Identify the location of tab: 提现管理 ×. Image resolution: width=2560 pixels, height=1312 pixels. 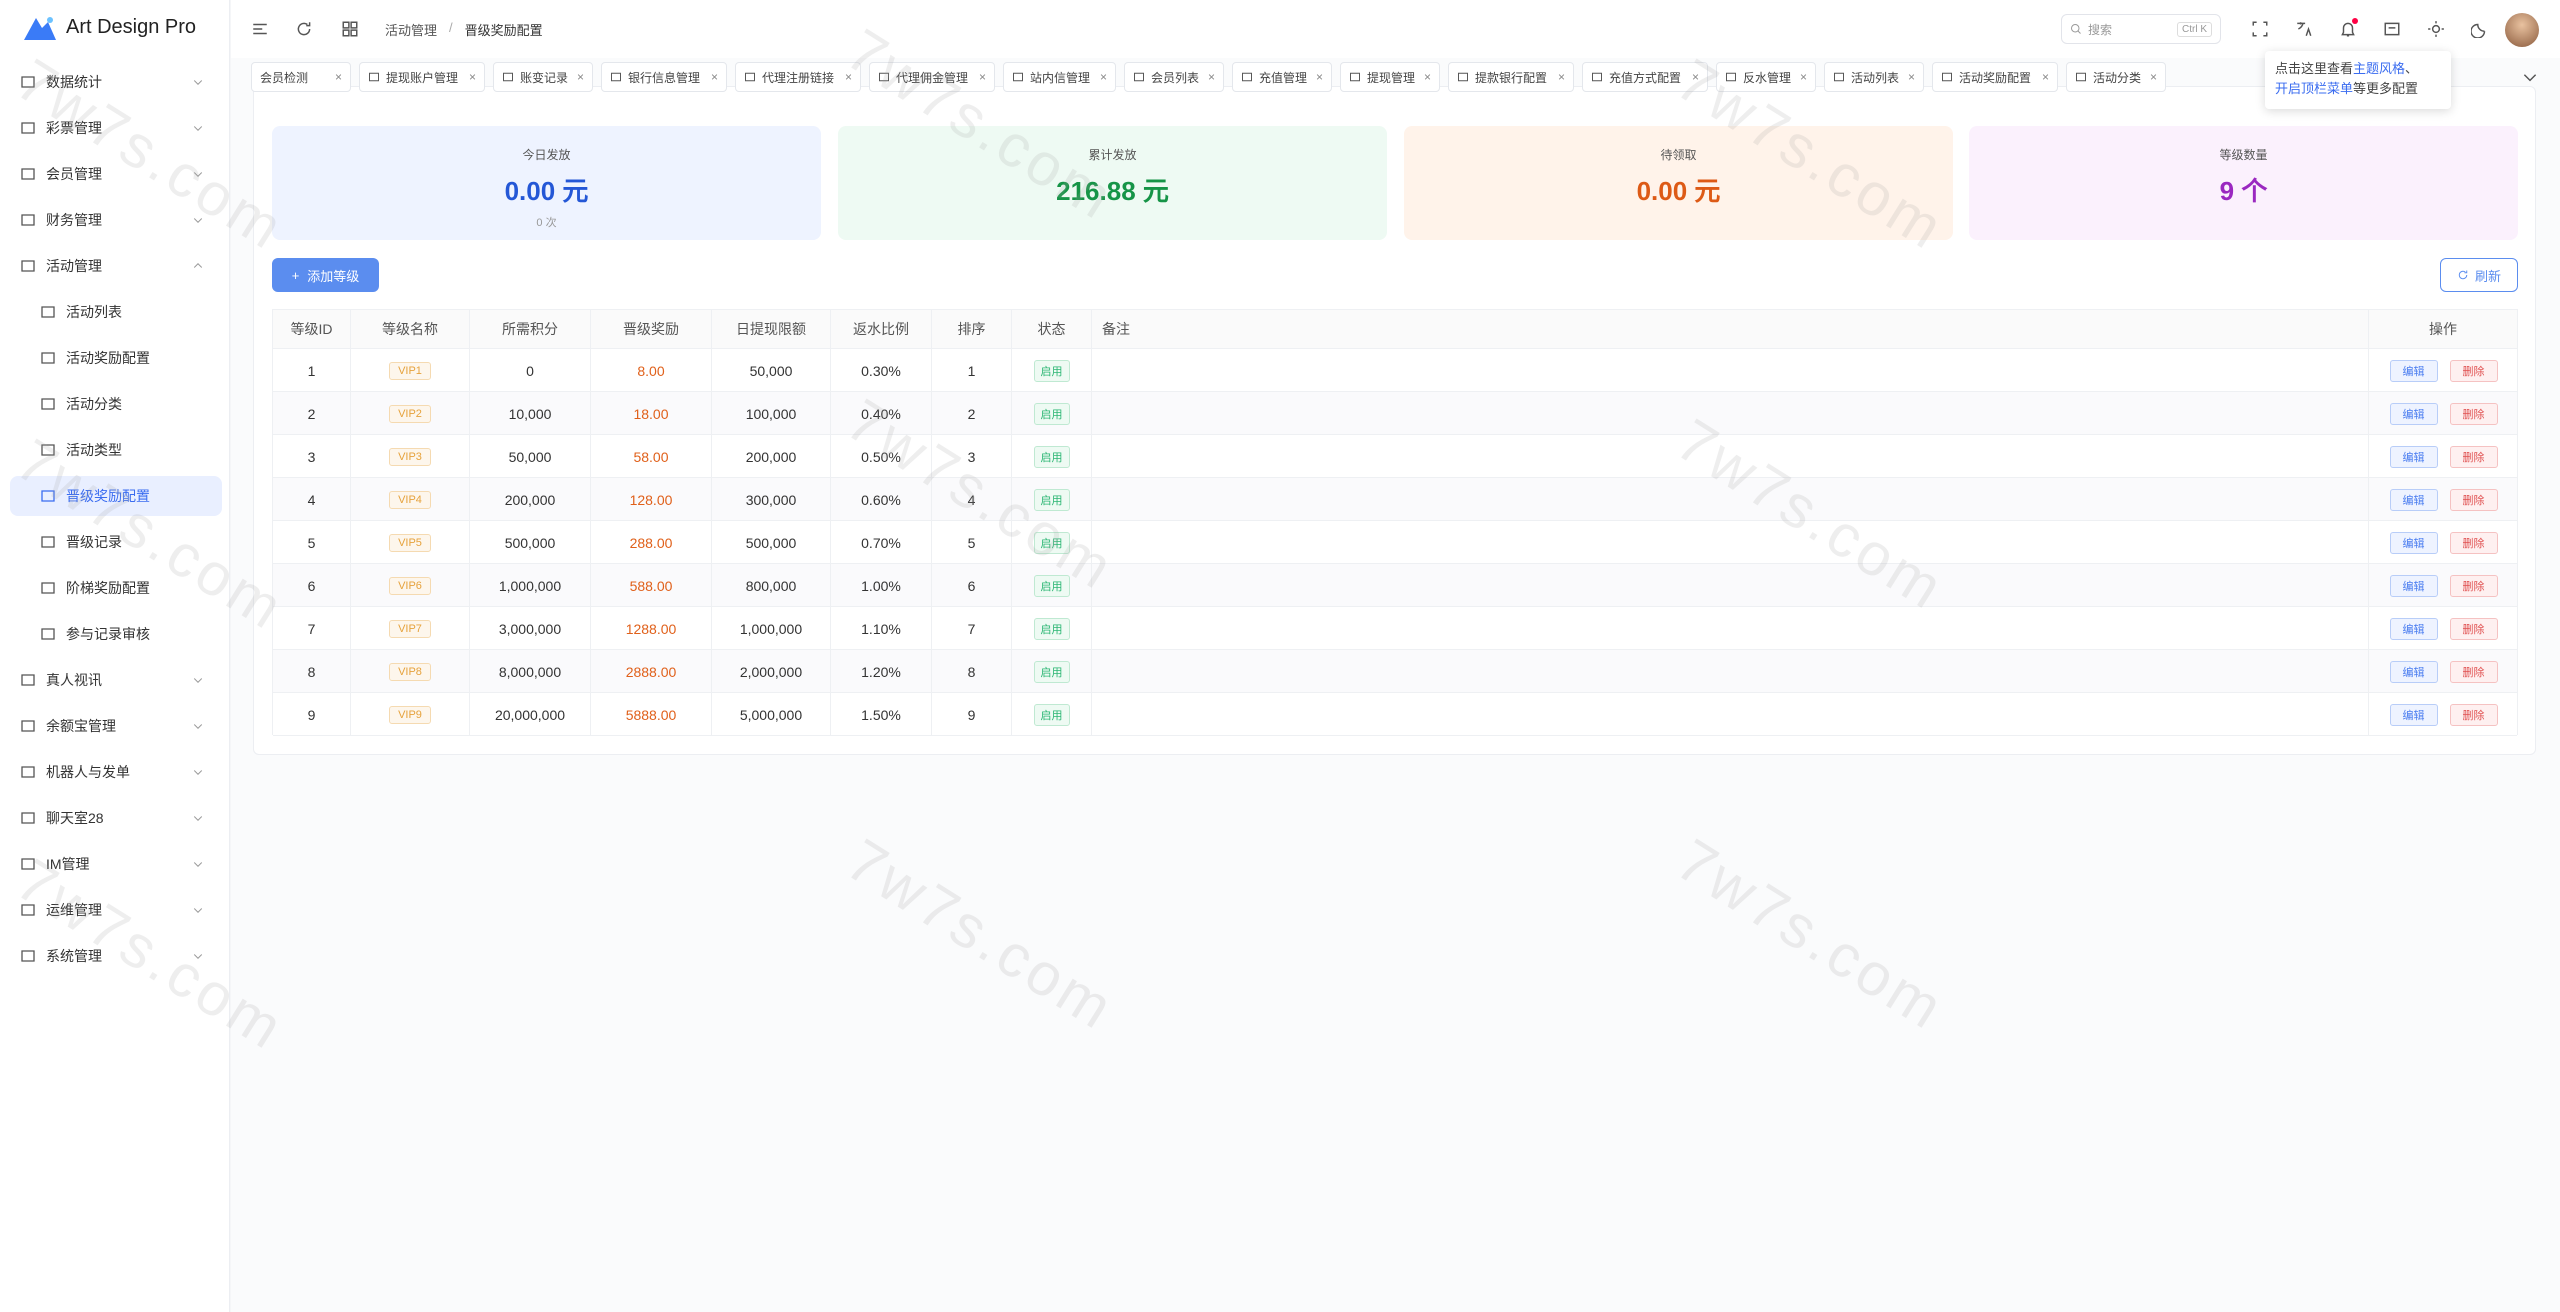
(1390, 77).